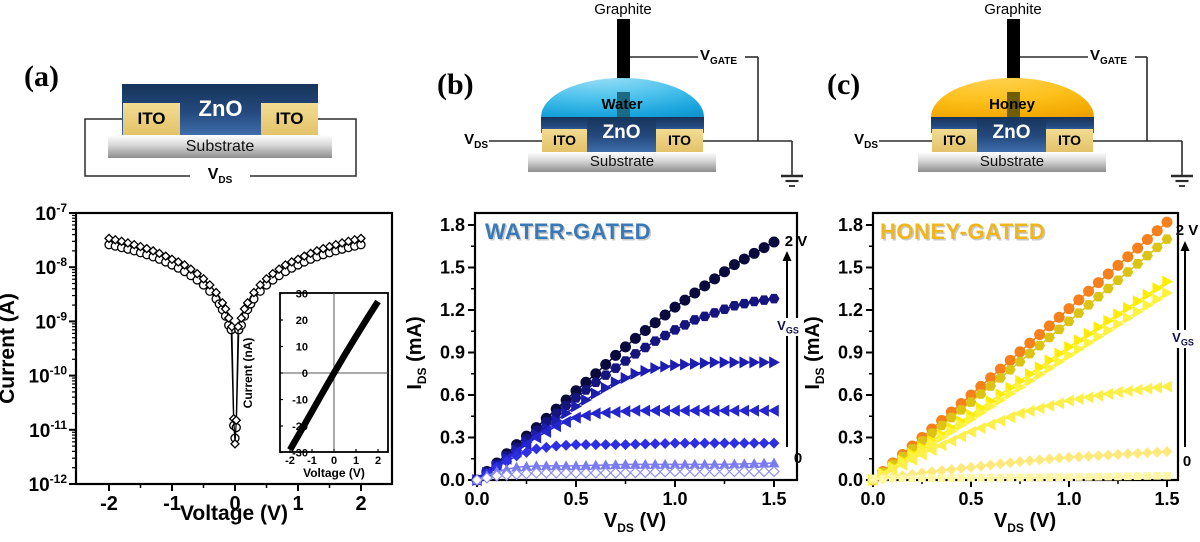  Describe the element at coordinates (1012, 162) in the screenshot. I see `substrate-c: Substrate` at that location.